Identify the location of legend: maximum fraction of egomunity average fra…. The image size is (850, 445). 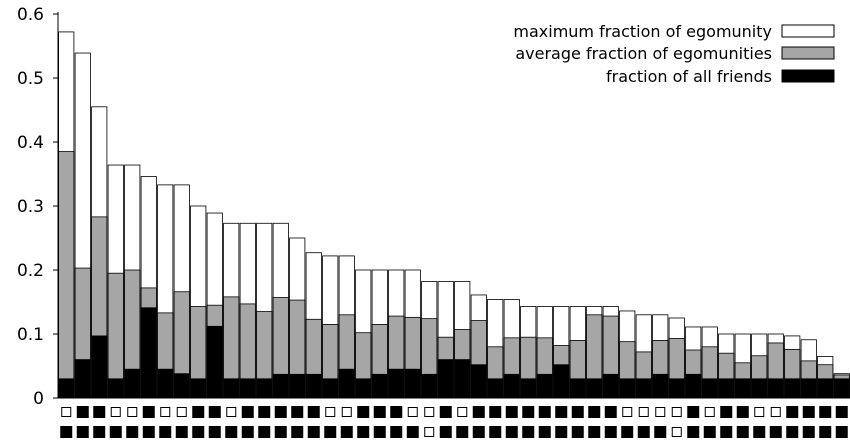
(674, 54).